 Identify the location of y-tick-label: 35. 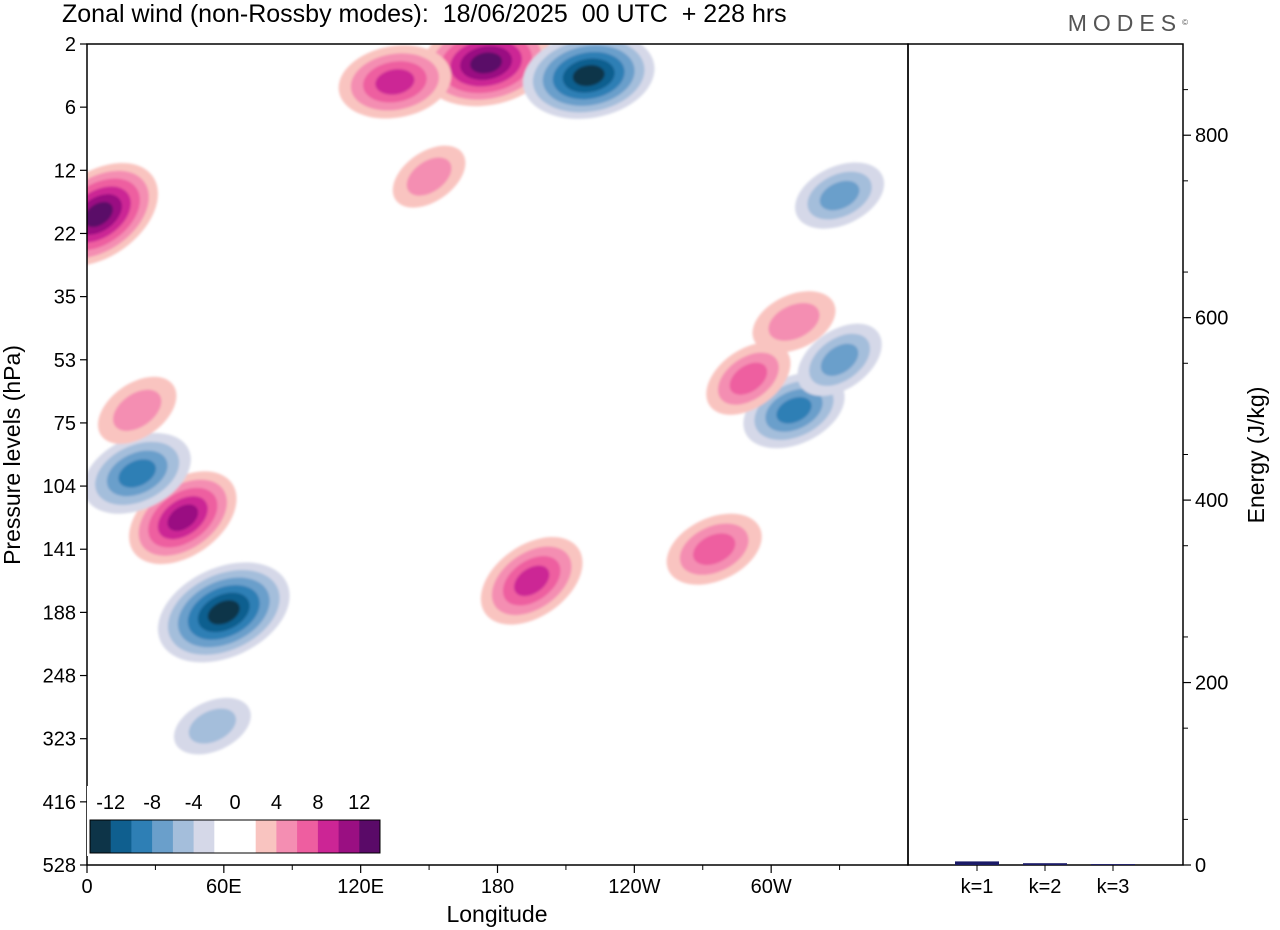
(65, 298).